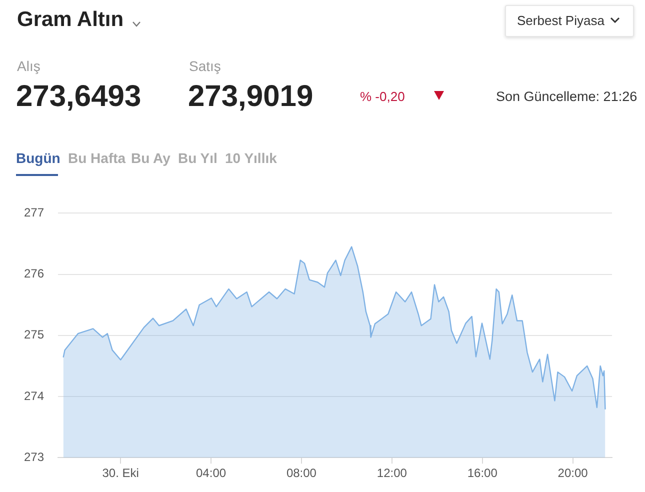 The image size is (645, 492). Describe the element at coordinates (560, 20) in the screenshot. I see `text: Serbest Piyasa` at that location.